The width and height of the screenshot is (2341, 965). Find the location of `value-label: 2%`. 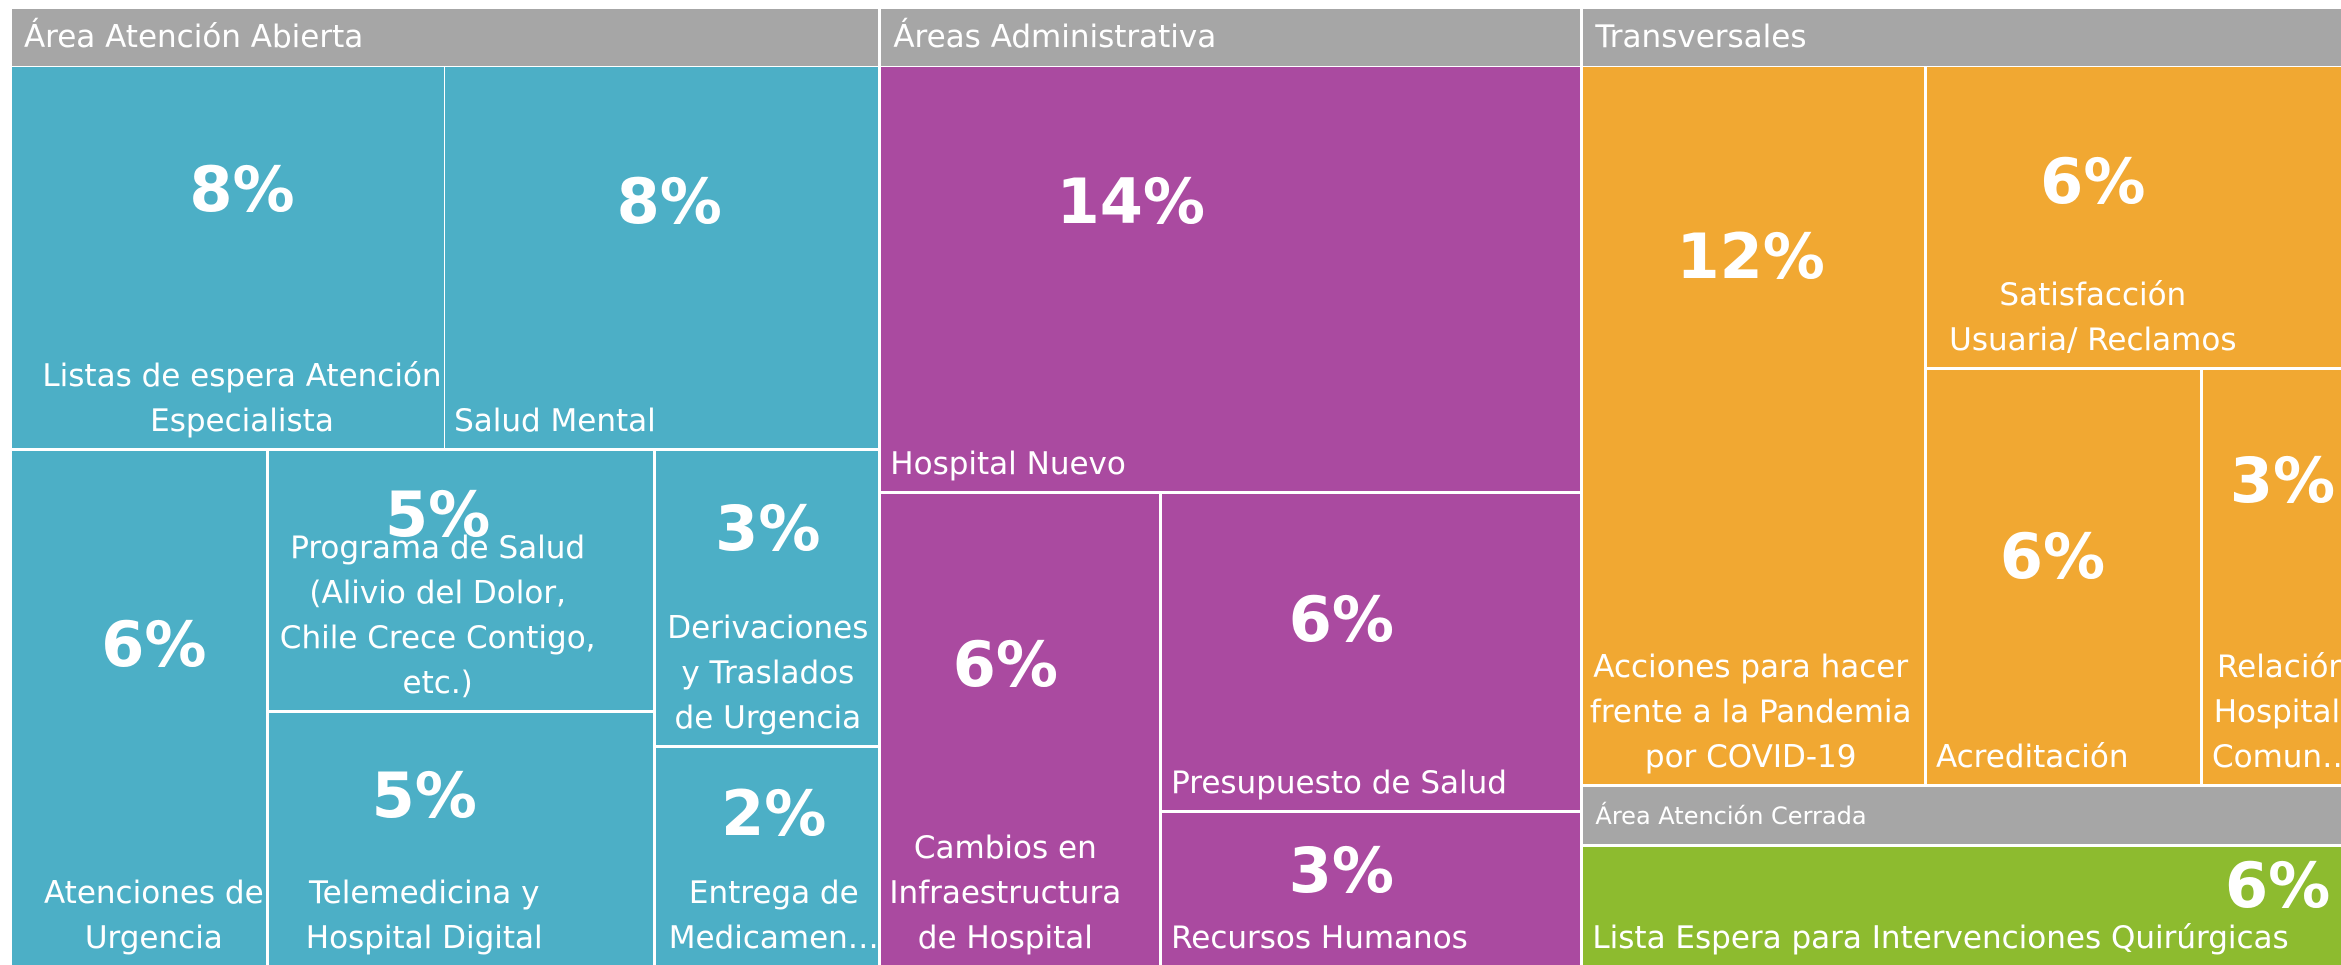

value-label: 2% is located at coordinates (774, 814).